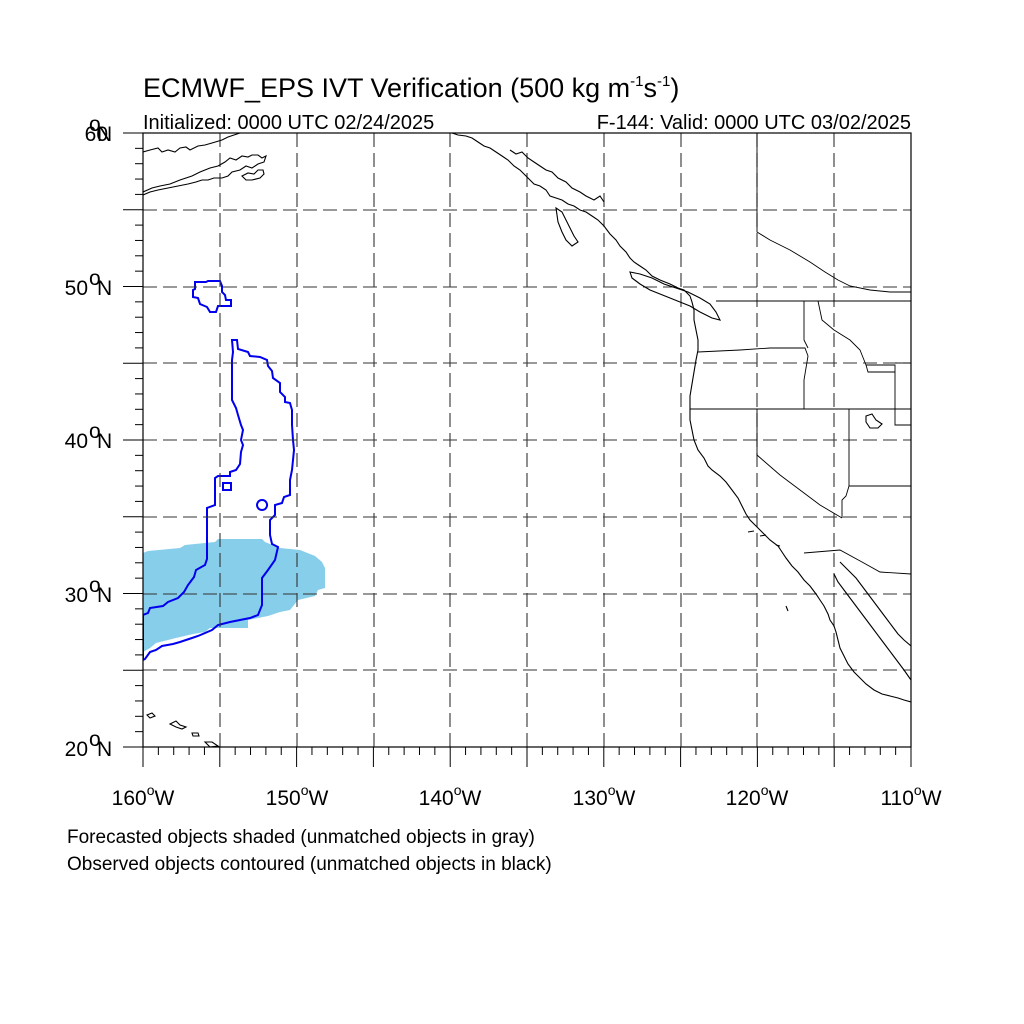 Image resolution: width=1024 pixels, height=1024 pixels. What do you see at coordinates (76, 288) in the screenshot?
I see `lat-label-50: 50` at bounding box center [76, 288].